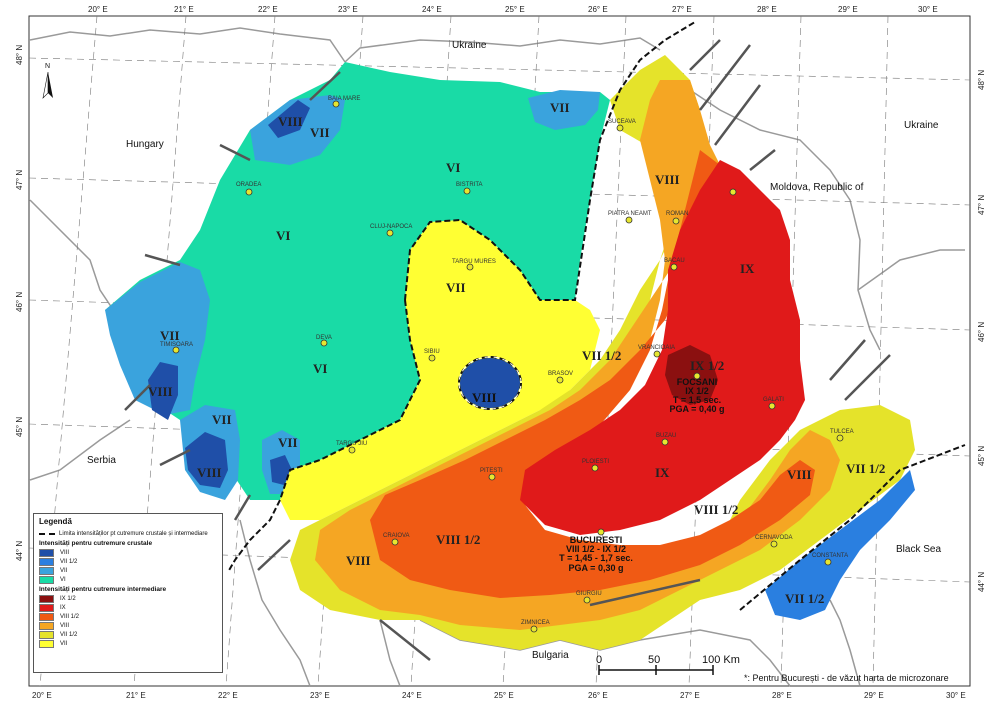 The image size is (999, 706). Describe the element at coordinates (324, 341) in the screenshot. I see `city-deva: DEVA` at that location.